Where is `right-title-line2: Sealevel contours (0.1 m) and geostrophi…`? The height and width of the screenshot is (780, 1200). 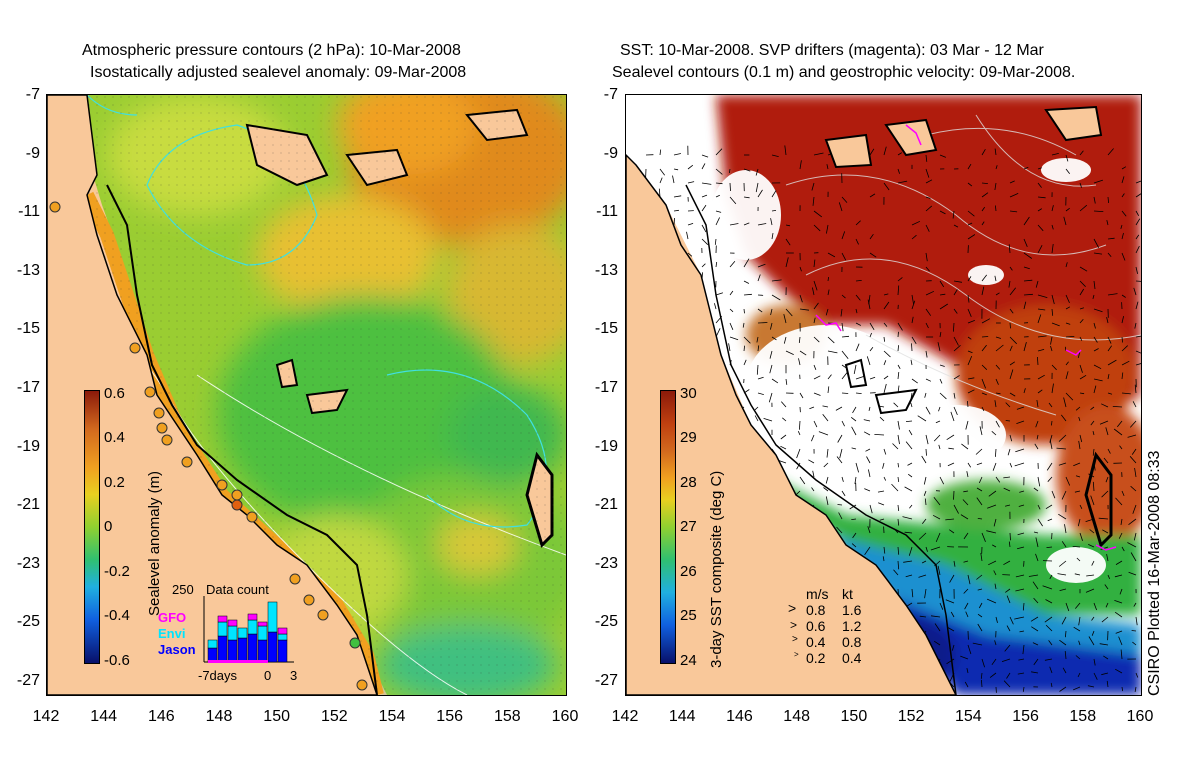
right-title-line2: Sealevel contours (0.1 m) and geostrophi… is located at coordinates (844, 72).